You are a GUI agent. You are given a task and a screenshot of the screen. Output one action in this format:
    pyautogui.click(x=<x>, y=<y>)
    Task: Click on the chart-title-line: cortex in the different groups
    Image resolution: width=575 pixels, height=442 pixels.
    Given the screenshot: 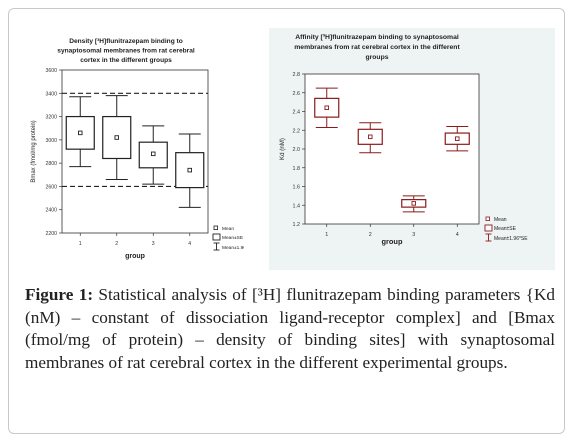 What is the action you would take?
    pyautogui.click(x=126, y=60)
    